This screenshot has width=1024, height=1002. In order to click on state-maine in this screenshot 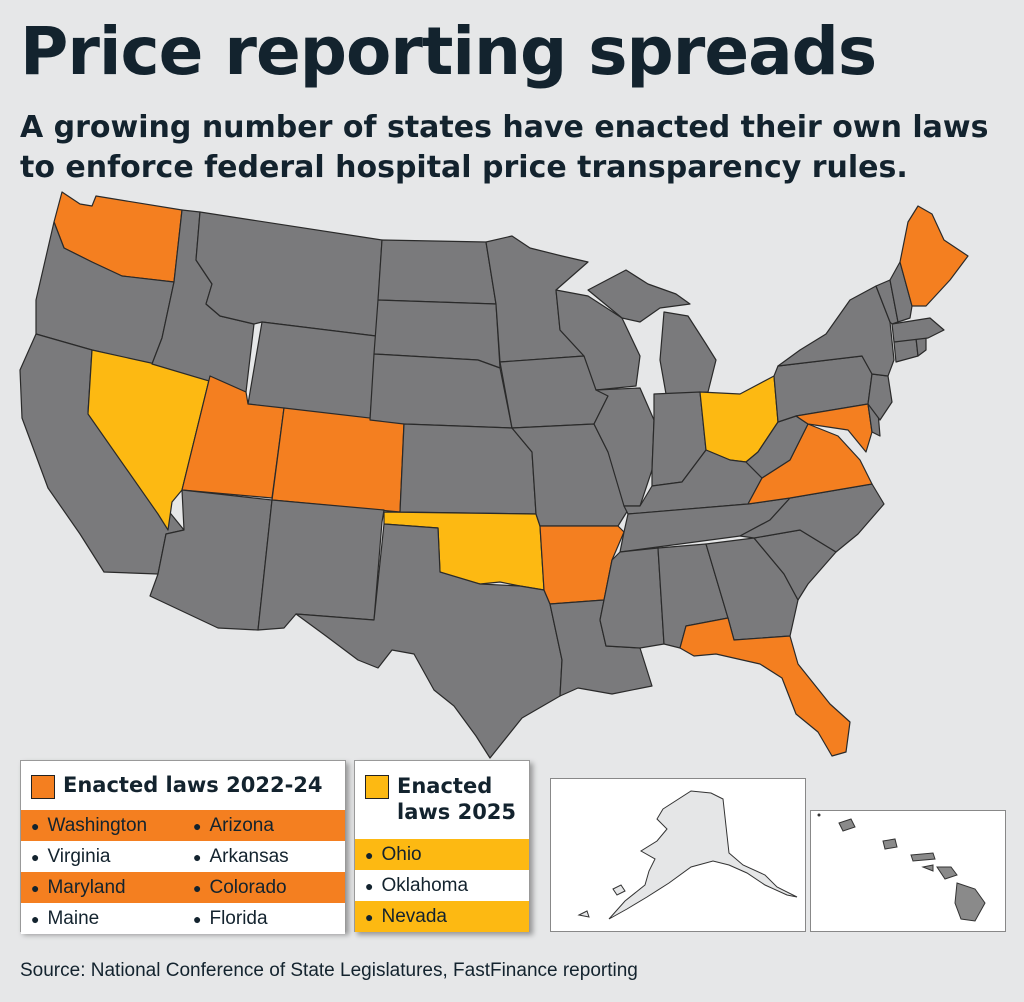, I will do `click(934, 256)`.